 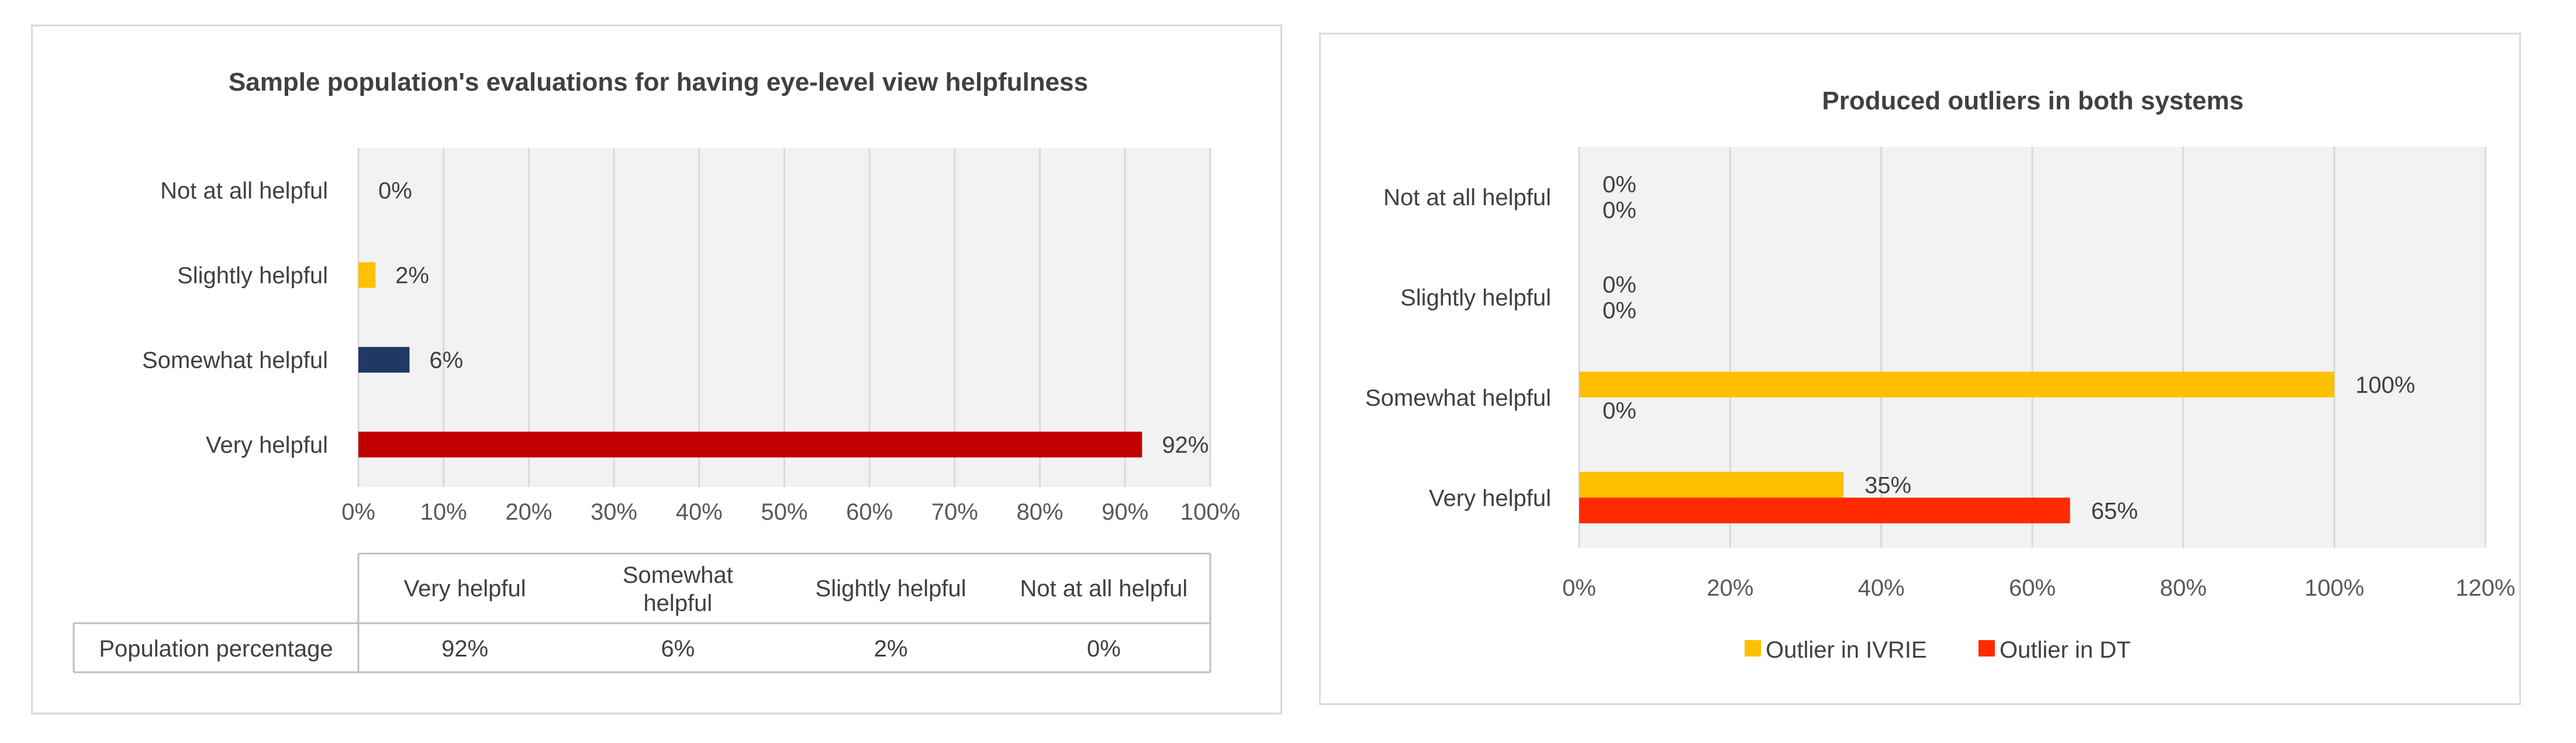 I want to click on x-tick-label: 70%, so click(x=954, y=512).